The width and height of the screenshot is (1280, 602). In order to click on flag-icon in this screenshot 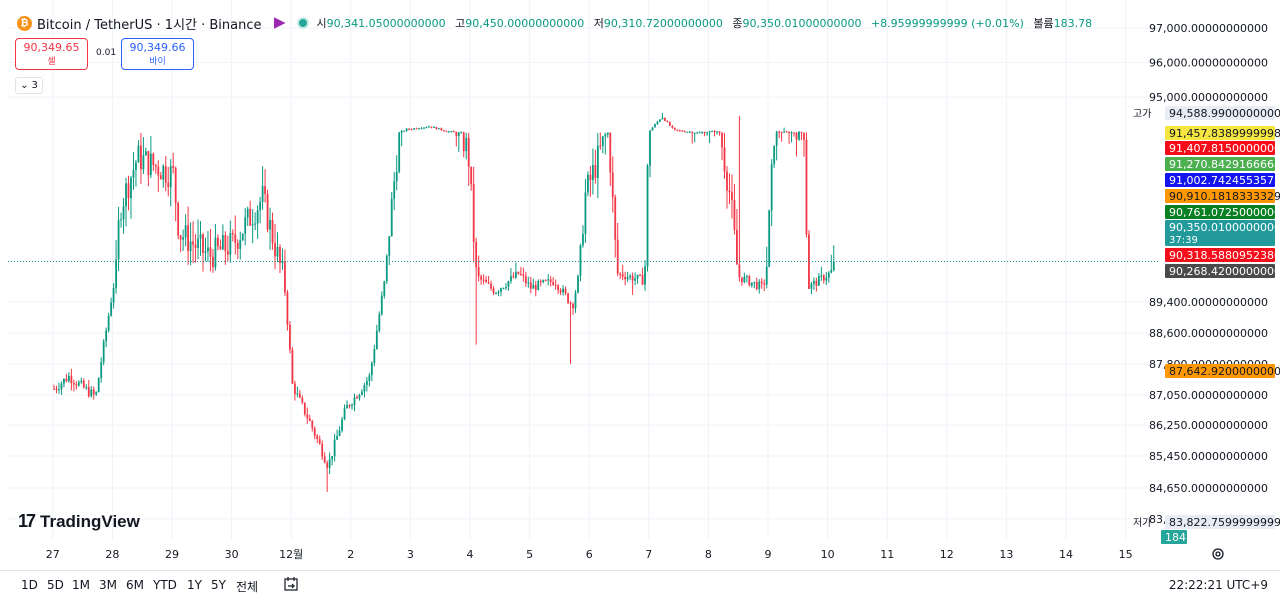, I will do `click(279, 23)`.